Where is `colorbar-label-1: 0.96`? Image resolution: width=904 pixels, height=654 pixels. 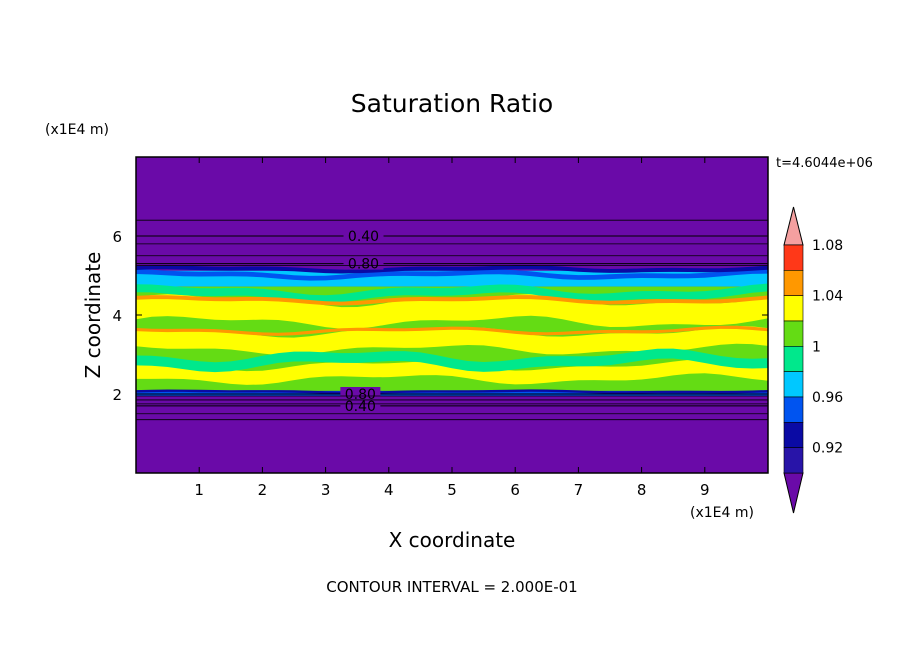
colorbar-label-1: 0.96 is located at coordinates (827, 398).